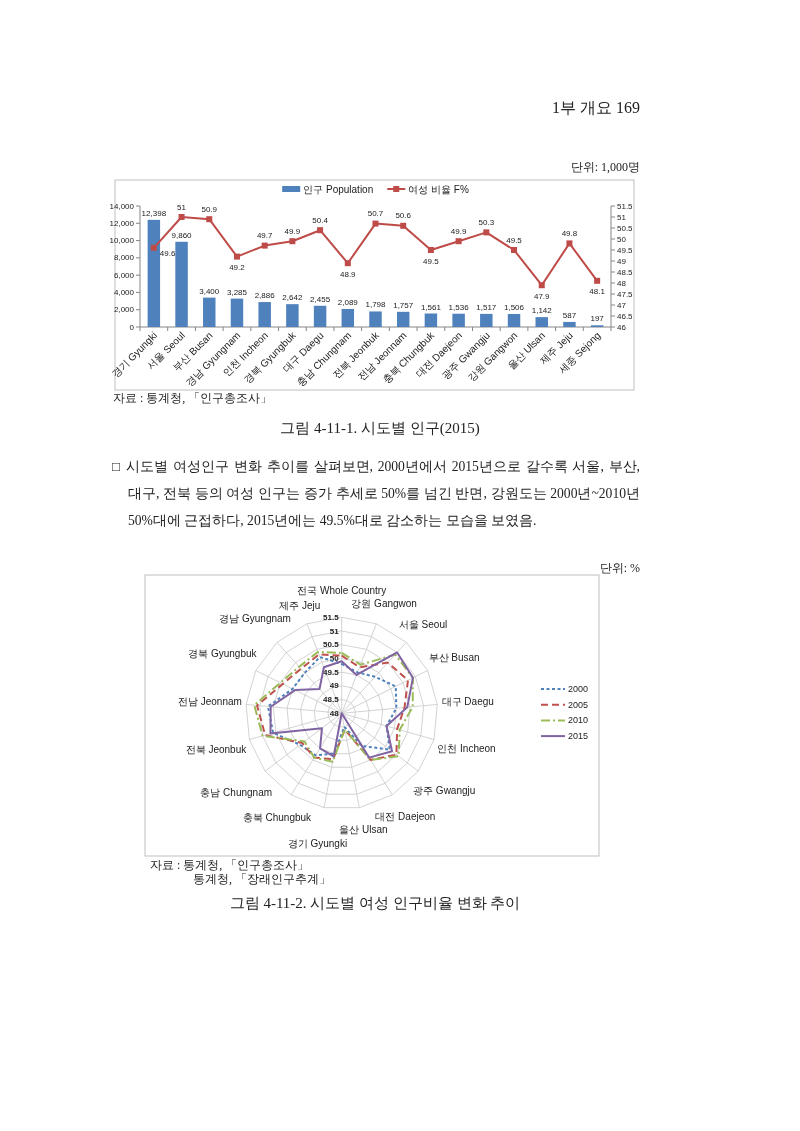 The height and width of the screenshot is (1131, 800). What do you see at coordinates (363, 830) in the screenshot?
I see `category-label: 울산 Ulsan` at bounding box center [363, 830].